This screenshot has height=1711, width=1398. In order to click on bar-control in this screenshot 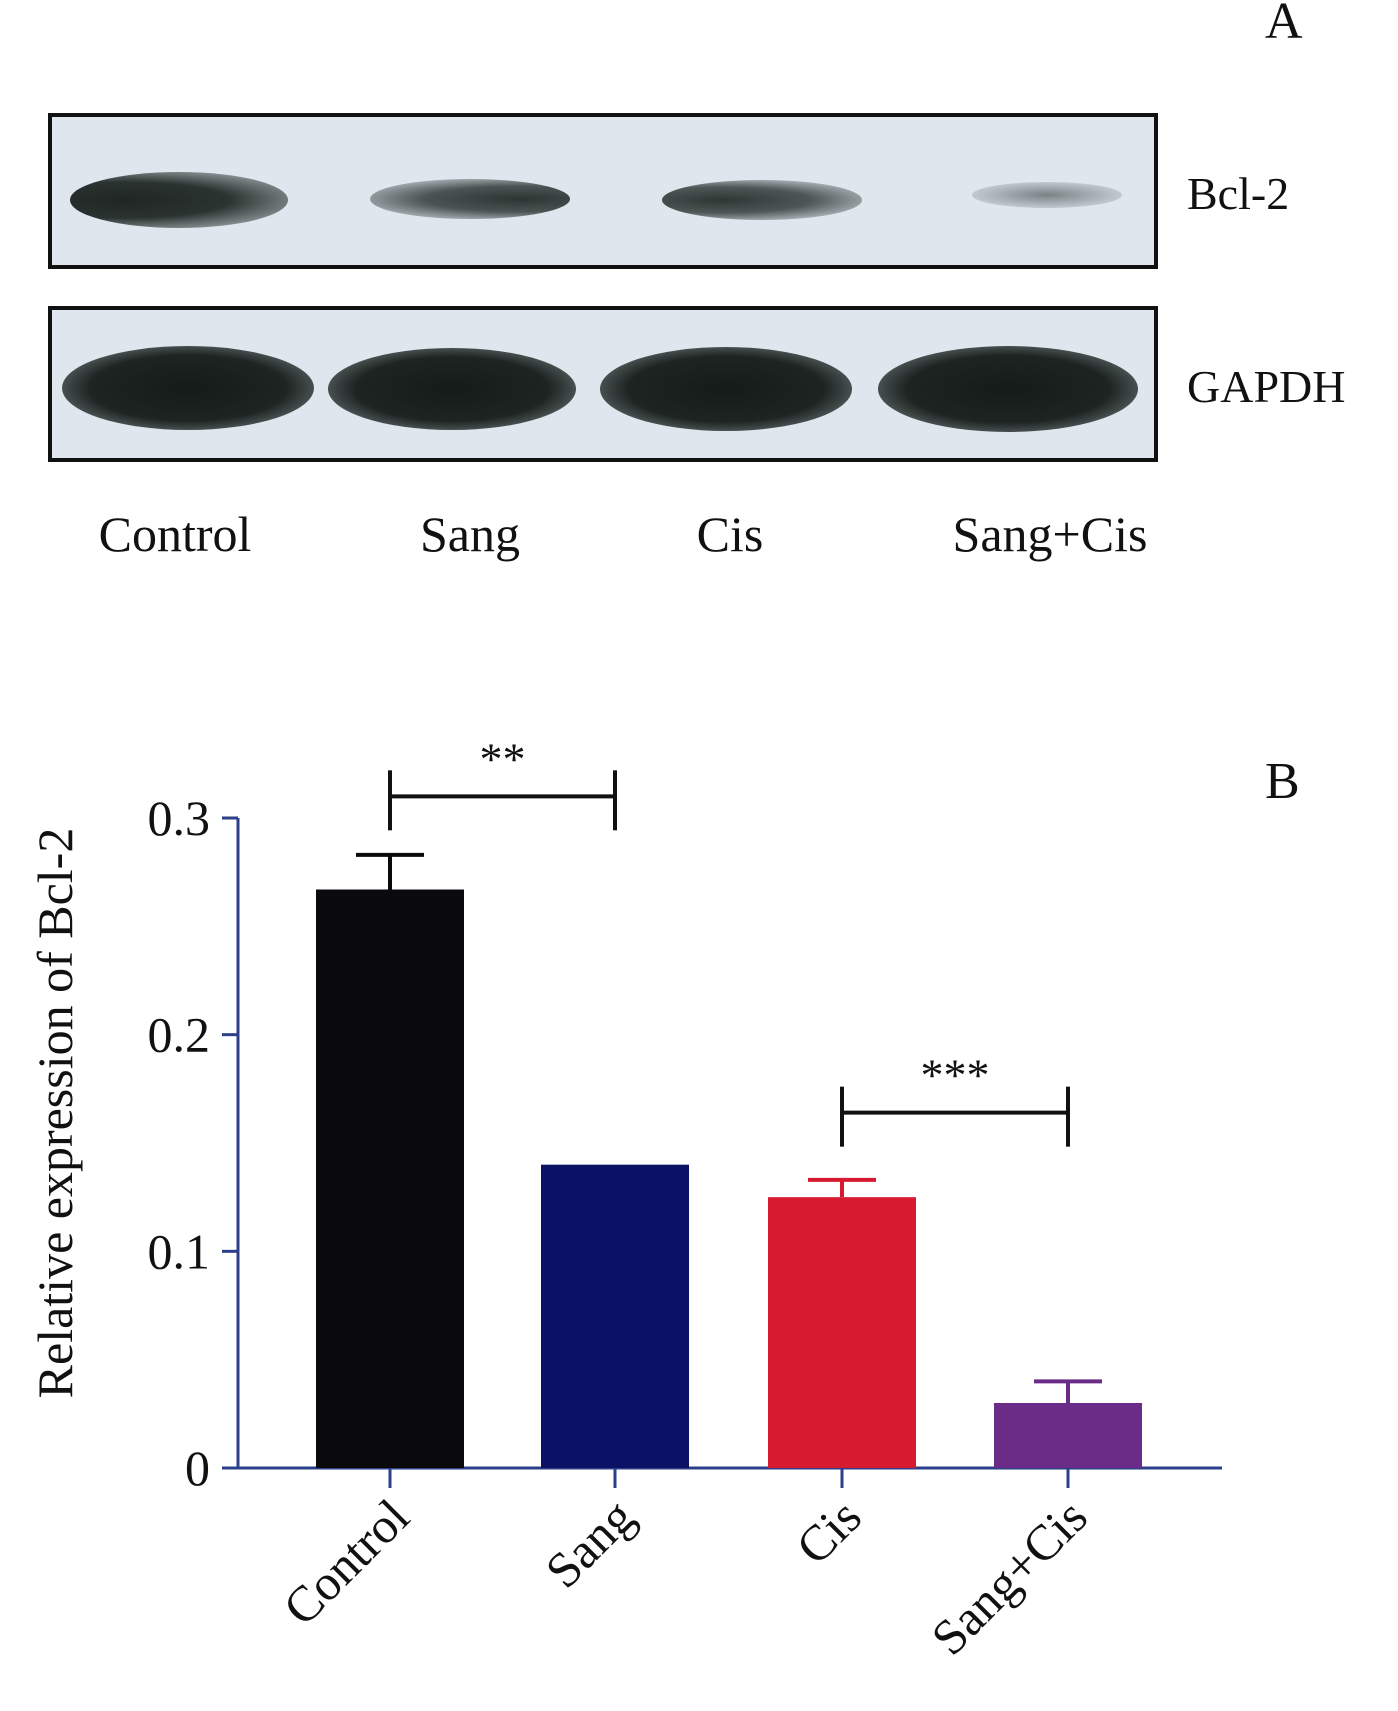, I will do `click(390, 1178)`.